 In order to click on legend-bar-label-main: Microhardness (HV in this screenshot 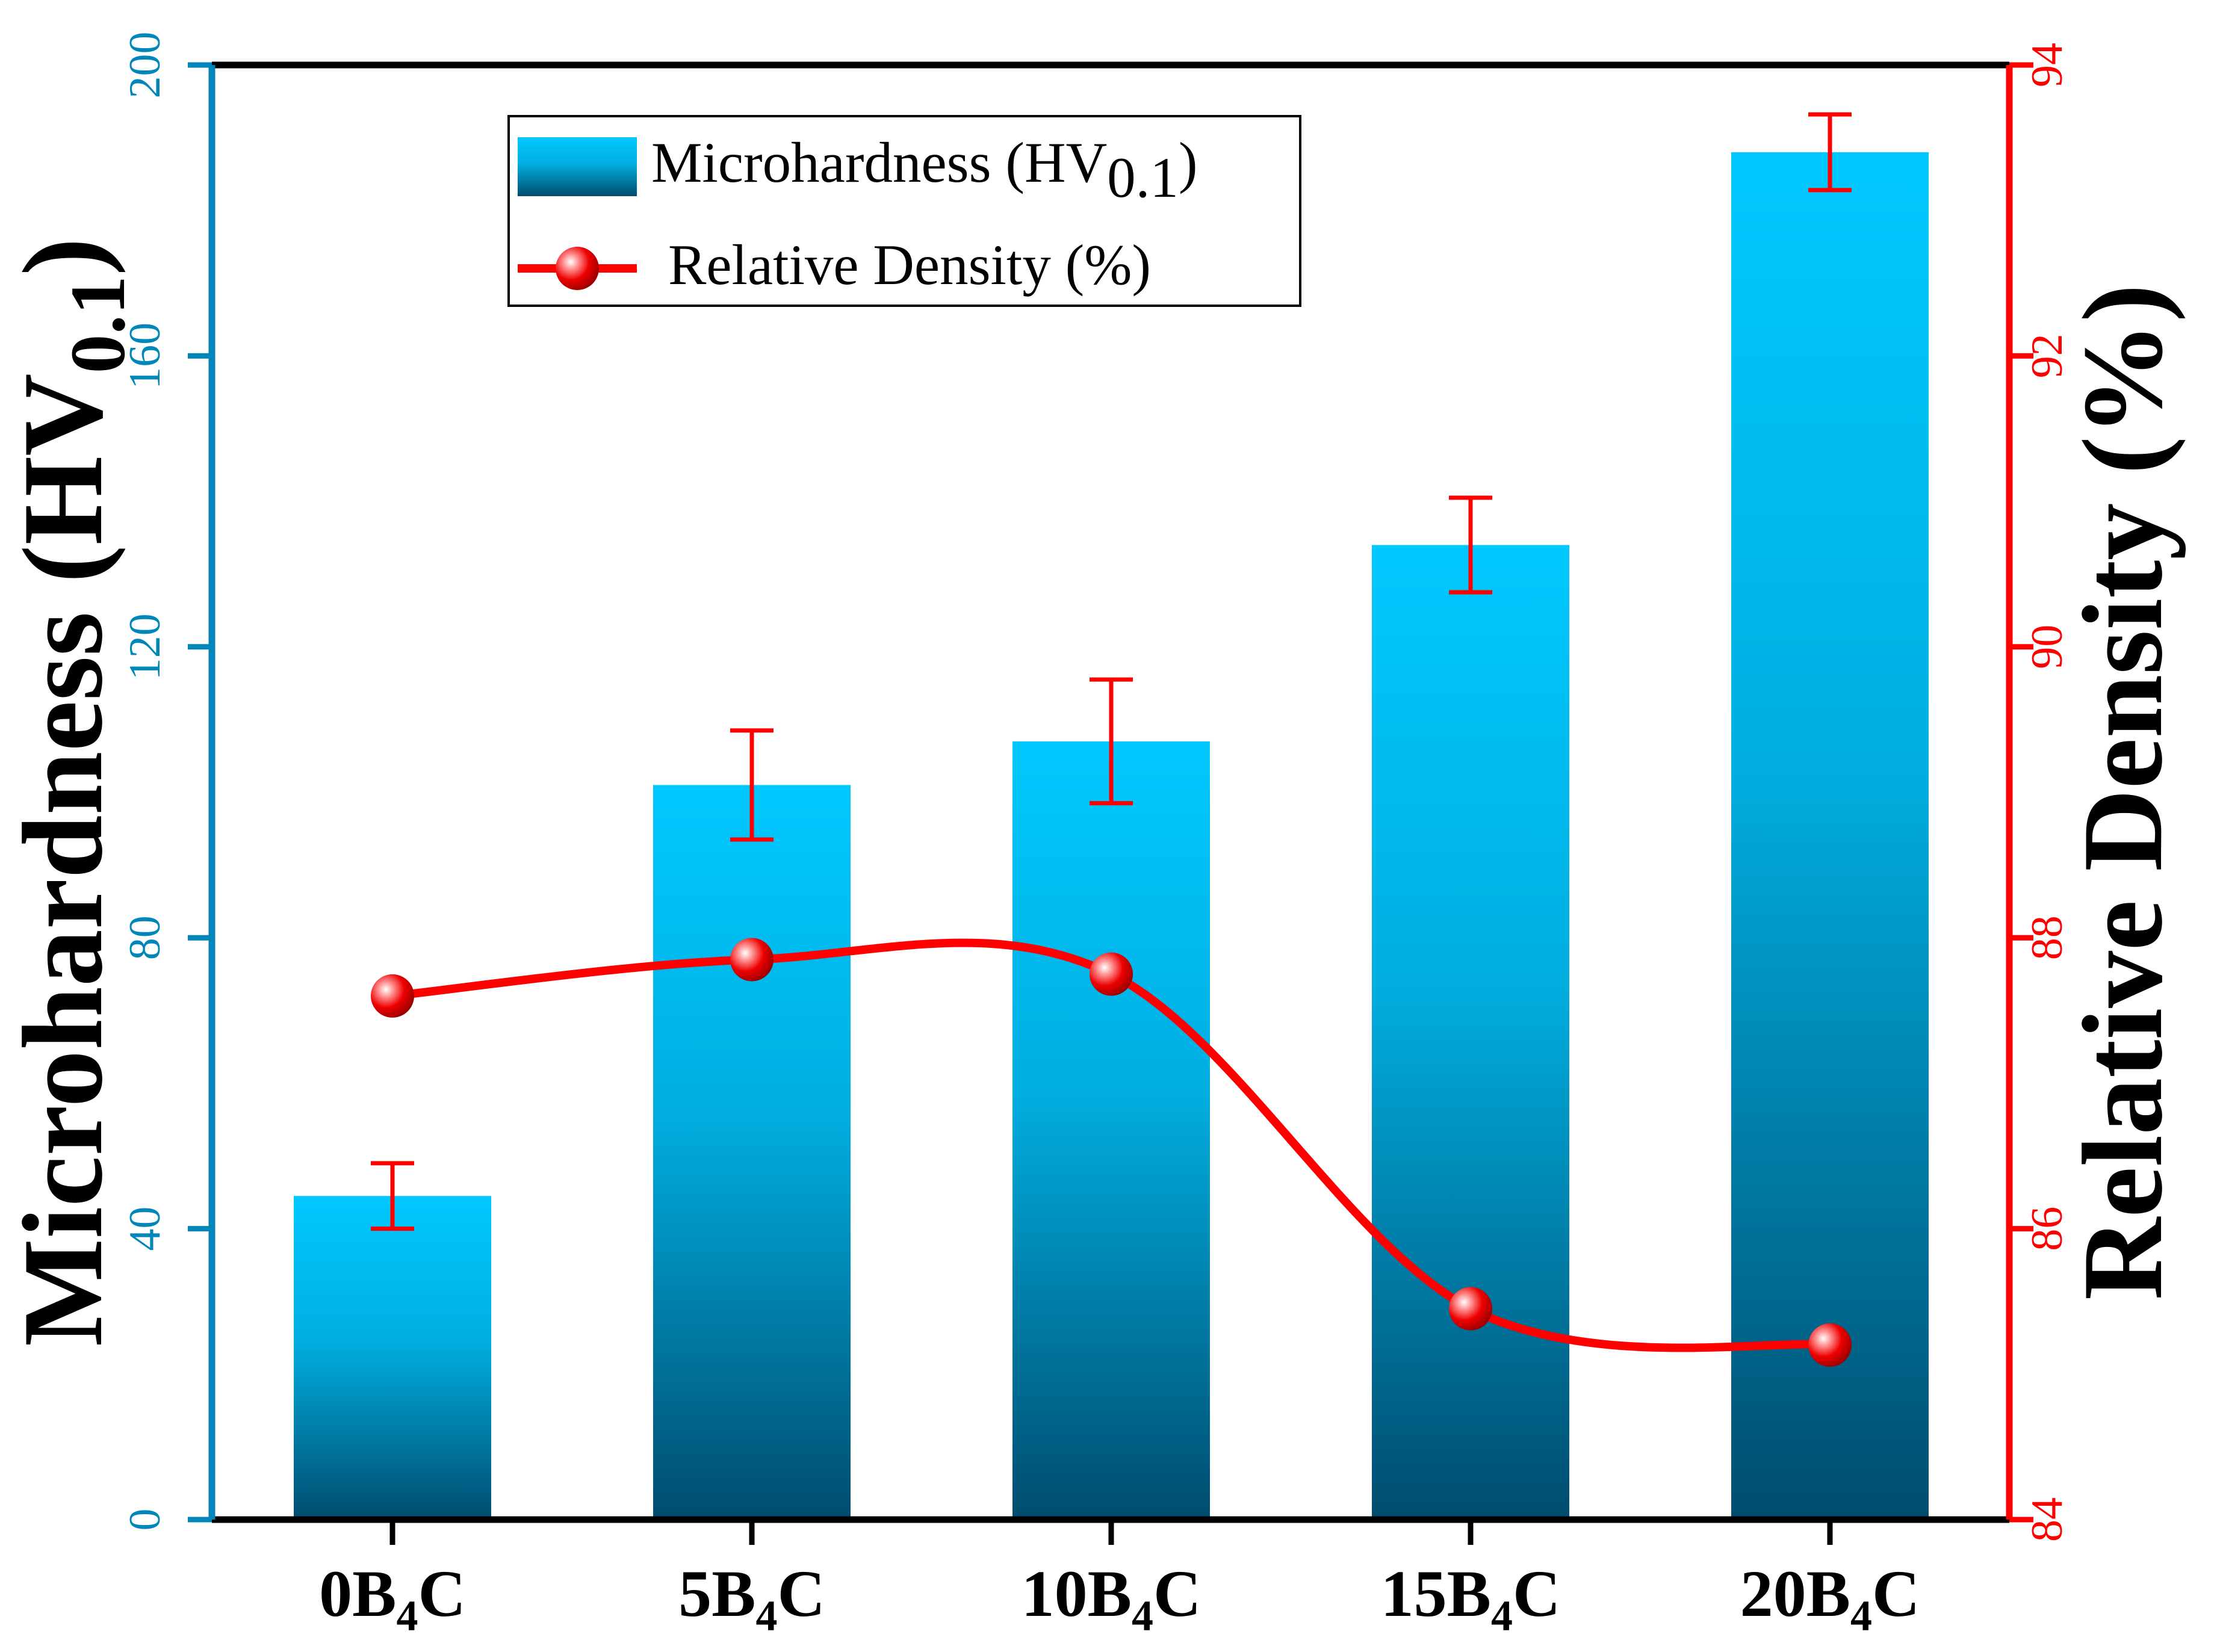, I will do `click(879, 163)`.